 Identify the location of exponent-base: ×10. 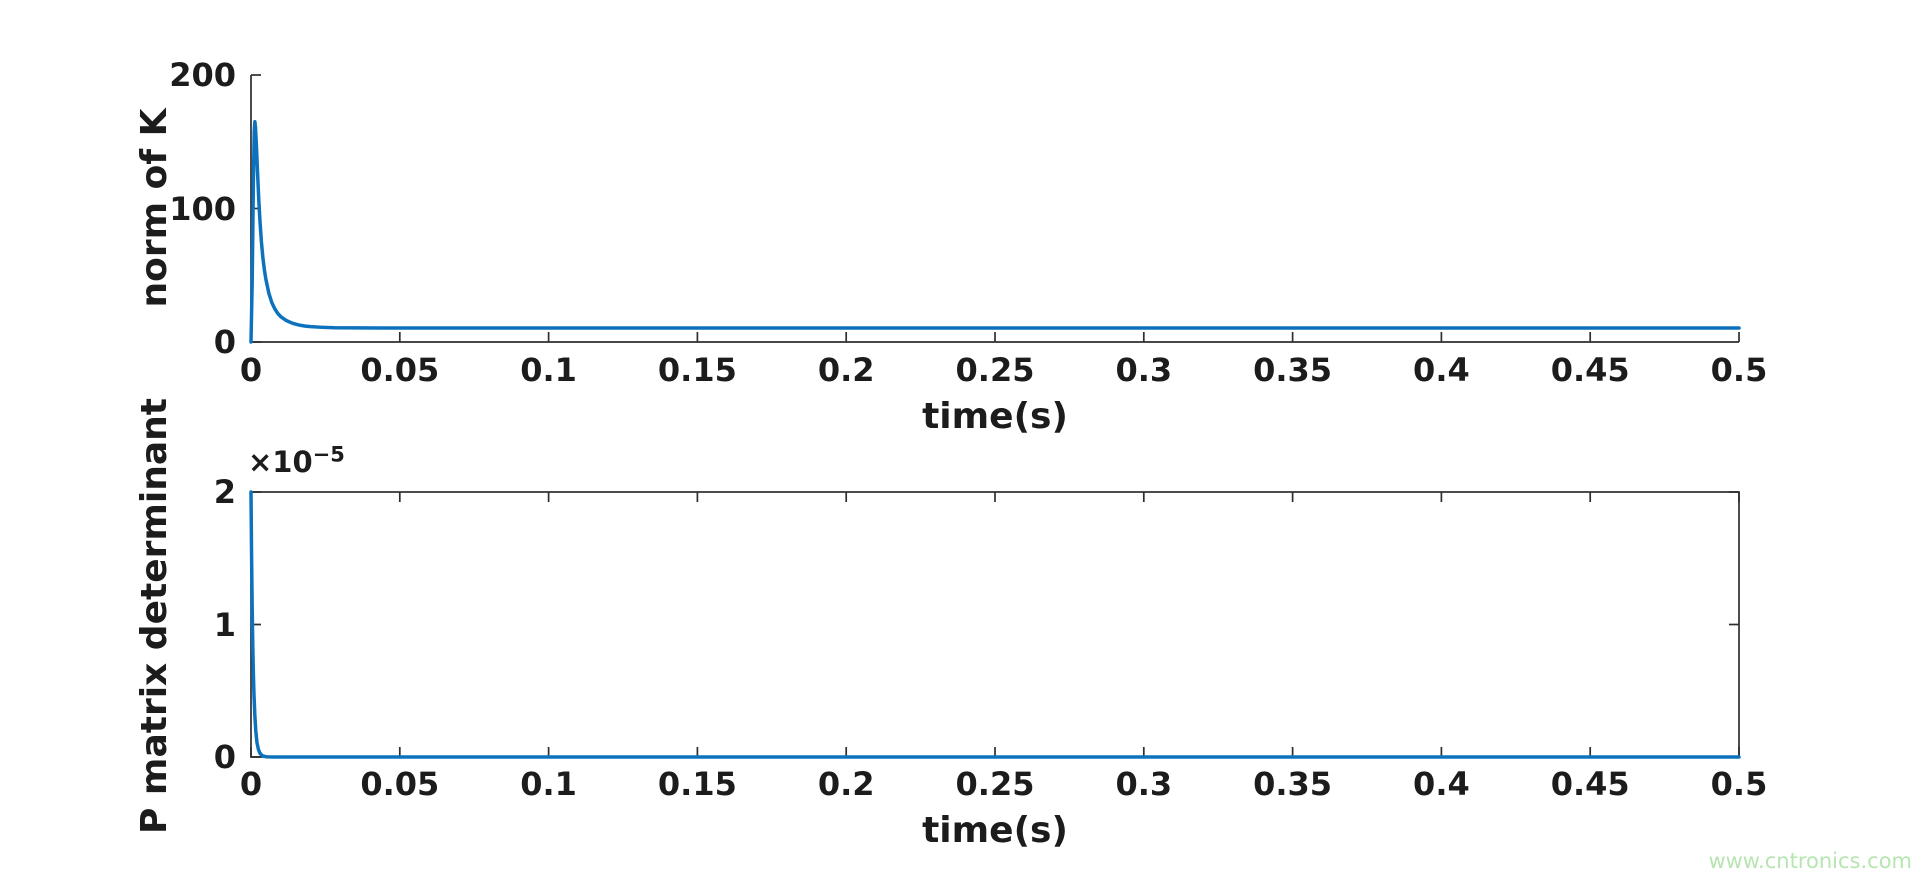
(280, 462).